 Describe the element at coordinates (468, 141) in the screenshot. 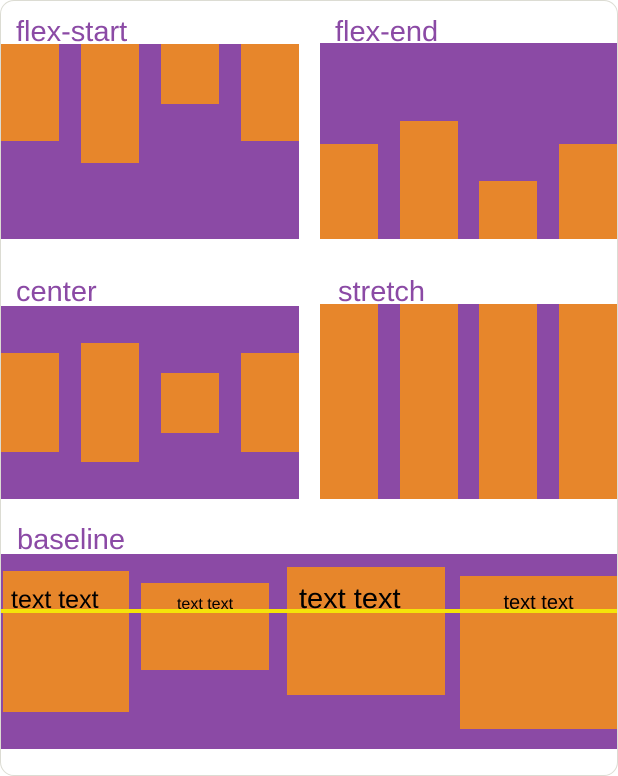

I see `flex-container-flex-end` at that location.